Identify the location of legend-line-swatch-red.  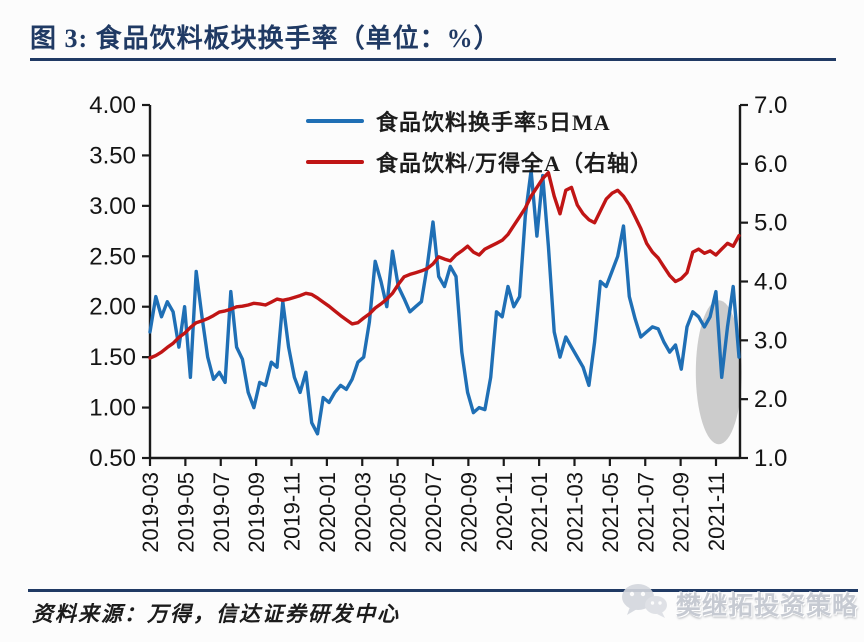
(335, 161).